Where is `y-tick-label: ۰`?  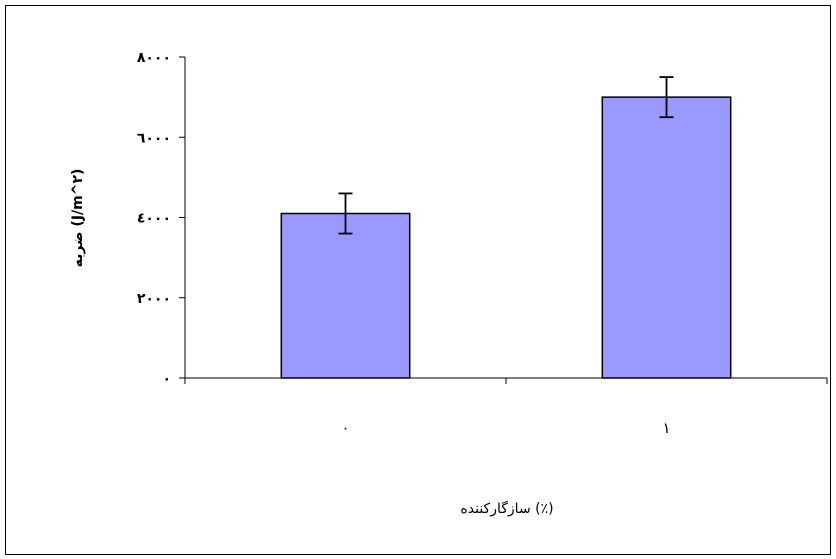 y-tick-label: ۰ is located at coordinates (166, 379).